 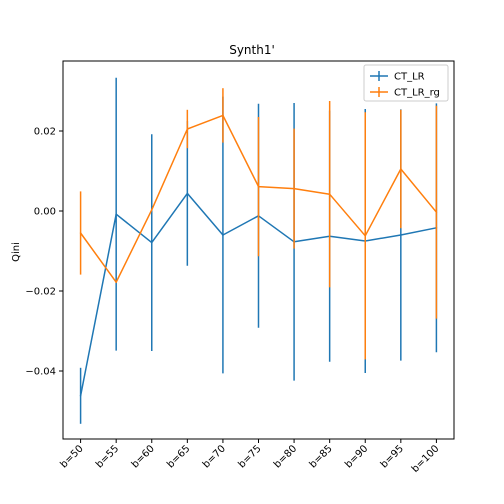 What do you see at coordinates (16, 252) in the screenshot?
I see `y-axis-label: Qini` at bounding box center [16, 252].